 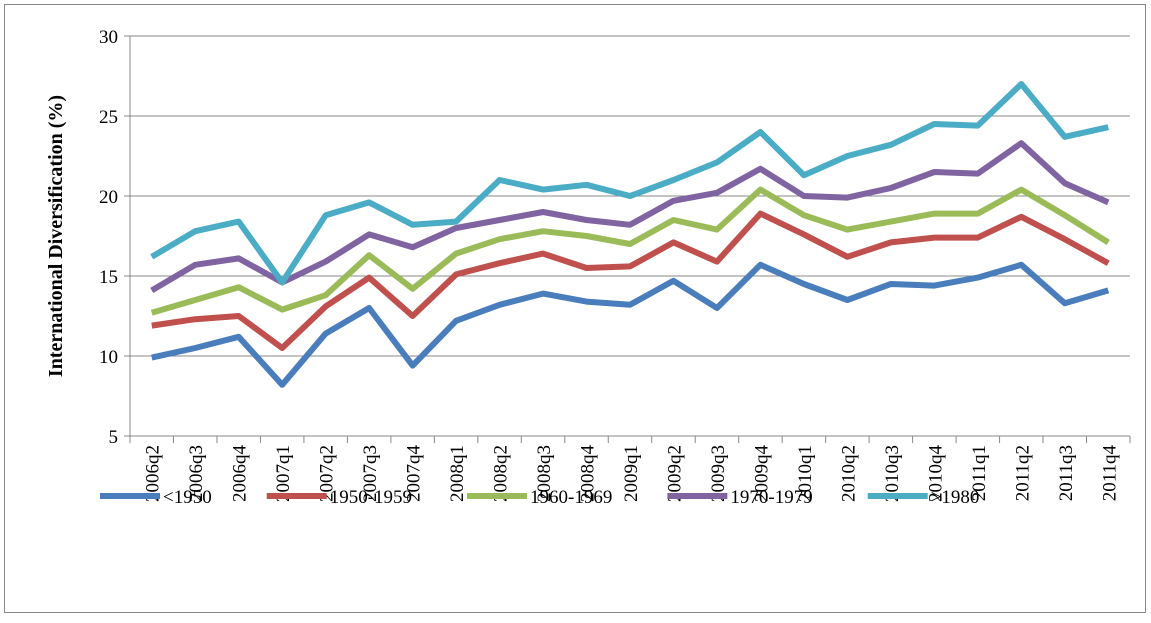 I want to click on legend-label: 1950-1959, so click(x=371, y=497).